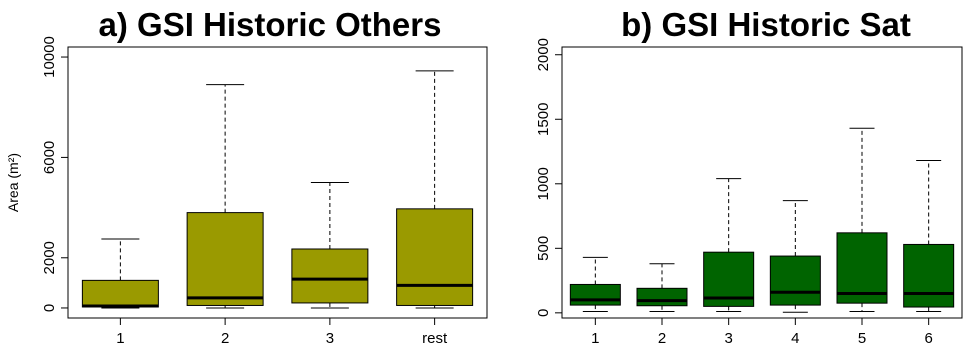  Describe the element at coordinates (543, 183) in the screenshot. I see `y-tick-label: 1000` at that location.